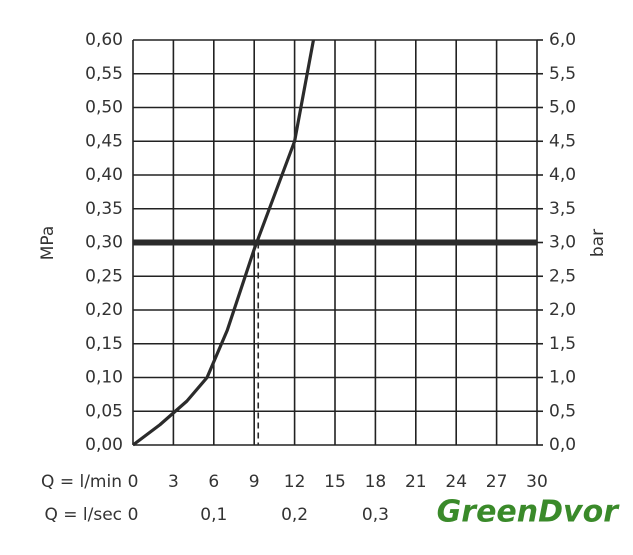 The image size is (633, 555). What do you see at coordinates (104, 378) in the screenshot?
I see `y-tick-label: 0,10` at bounding box center [104, 378].